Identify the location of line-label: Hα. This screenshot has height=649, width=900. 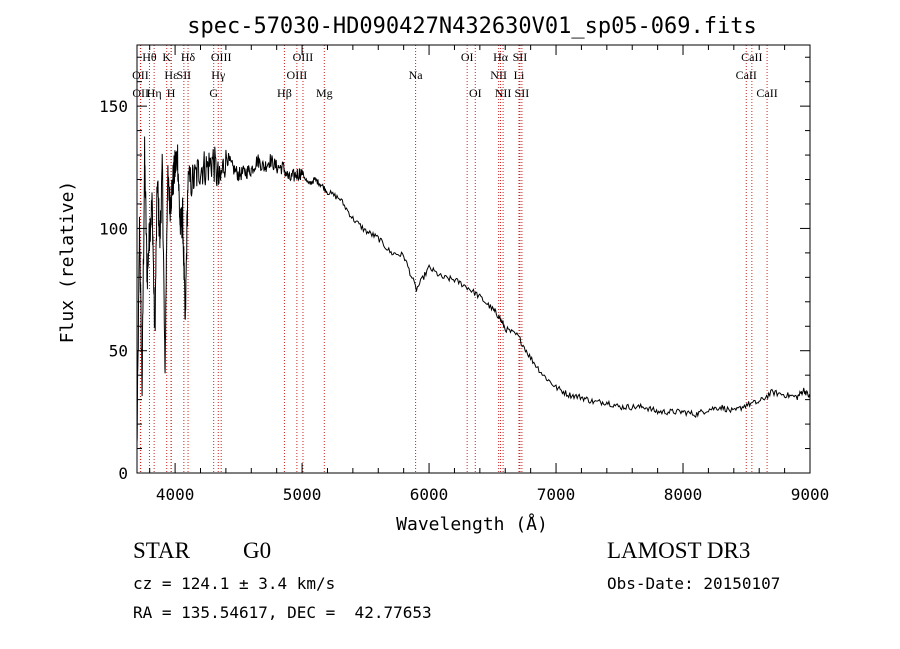
(501, 57).